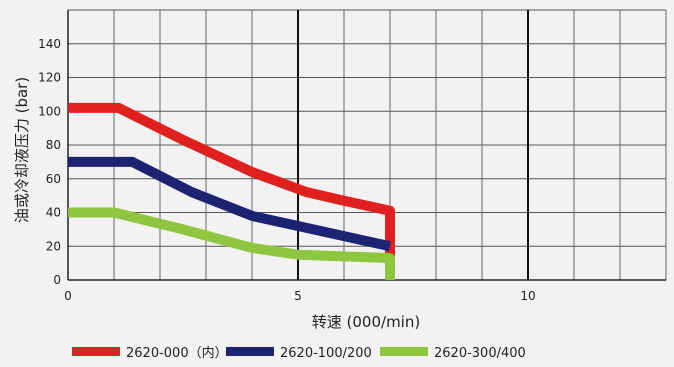 The image size is (674, 367). I want to click on y-tick-label: 100, so click(49, 111).